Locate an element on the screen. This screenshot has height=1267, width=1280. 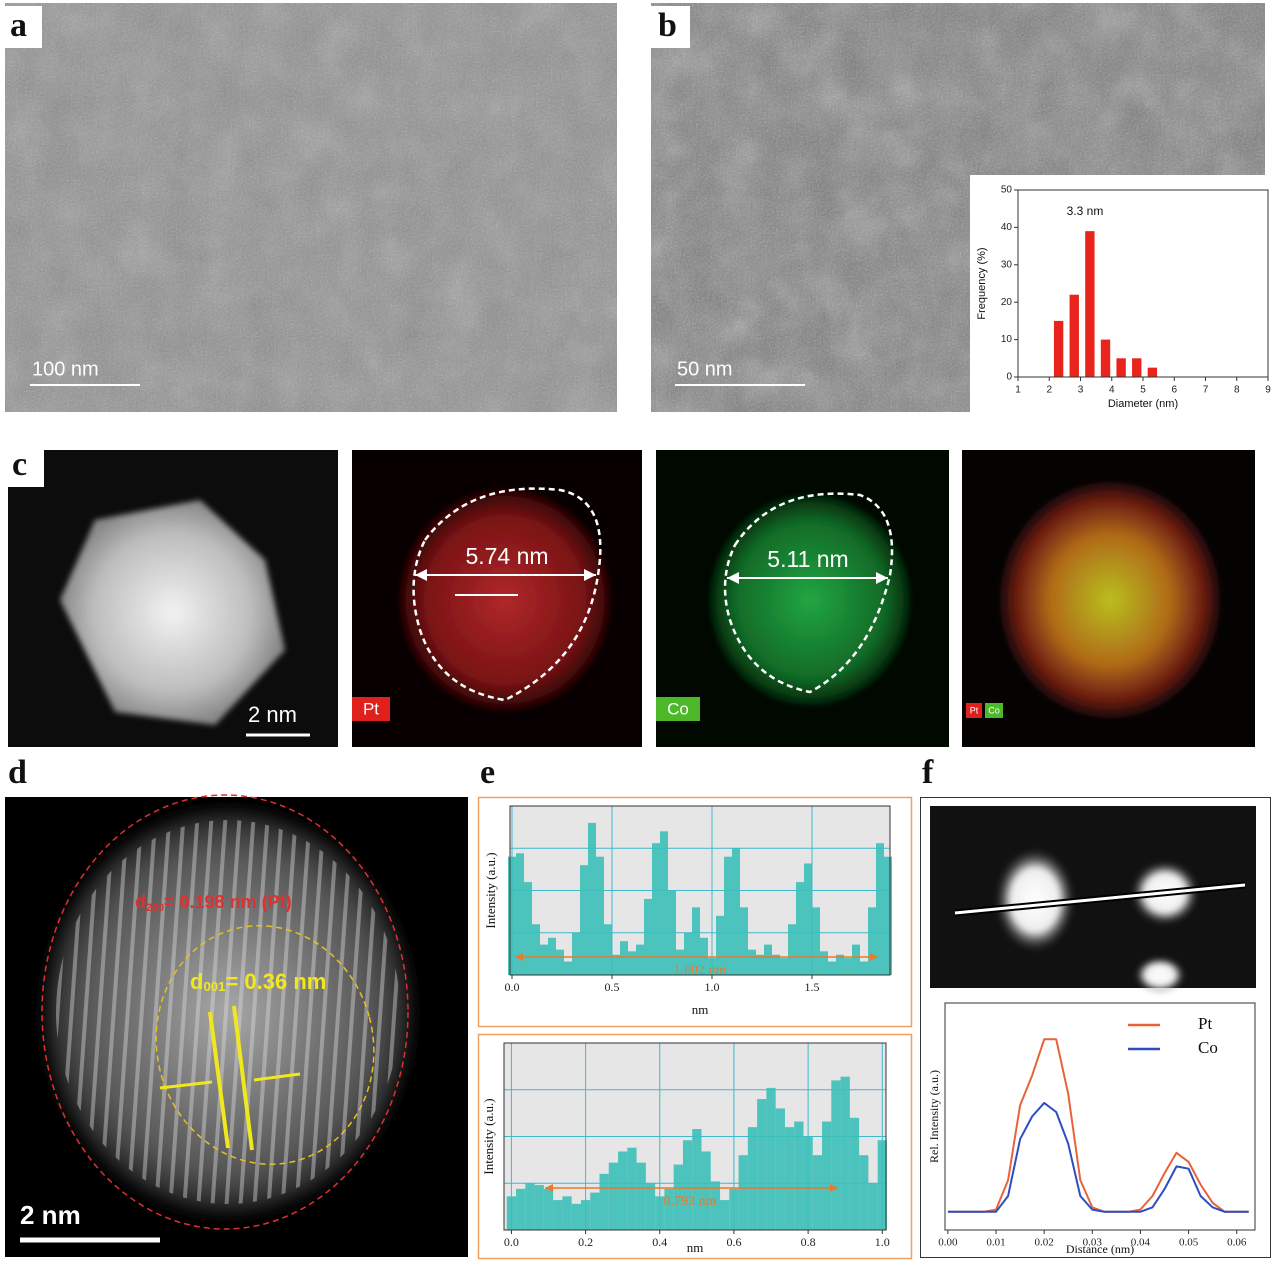
co-tag-box is located at coordinates (994, 710).